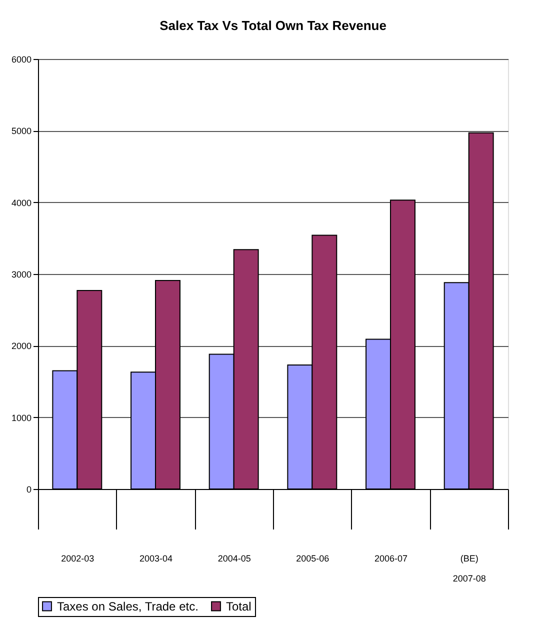  What do you see at coordinates (239, 606) in the screenshot?
I see `legend-label: Total` at bounding box center [239, 606].